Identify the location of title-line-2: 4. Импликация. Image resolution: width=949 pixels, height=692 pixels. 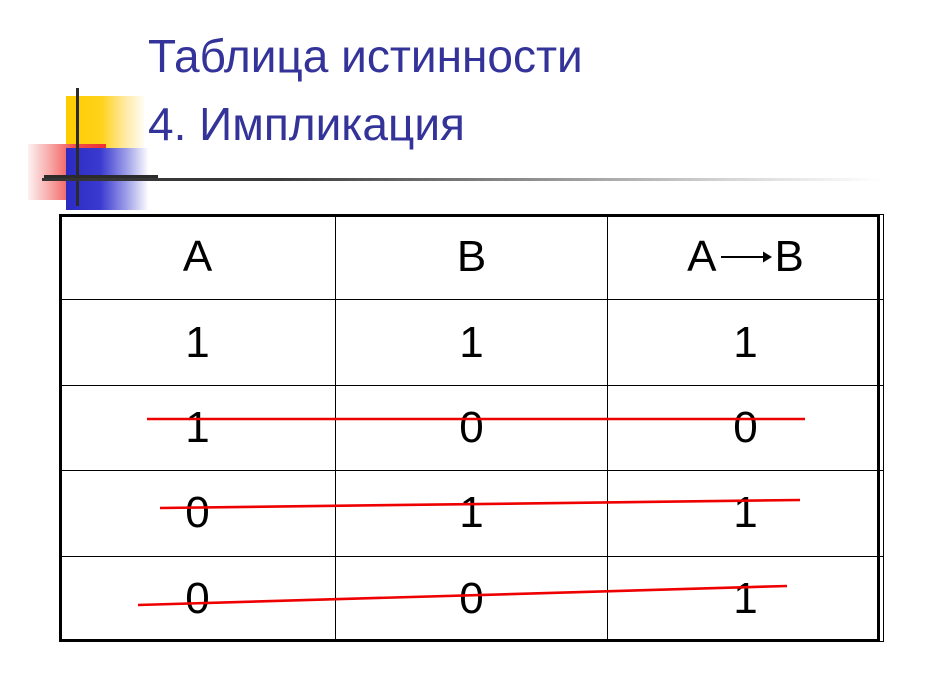
(306, 124).